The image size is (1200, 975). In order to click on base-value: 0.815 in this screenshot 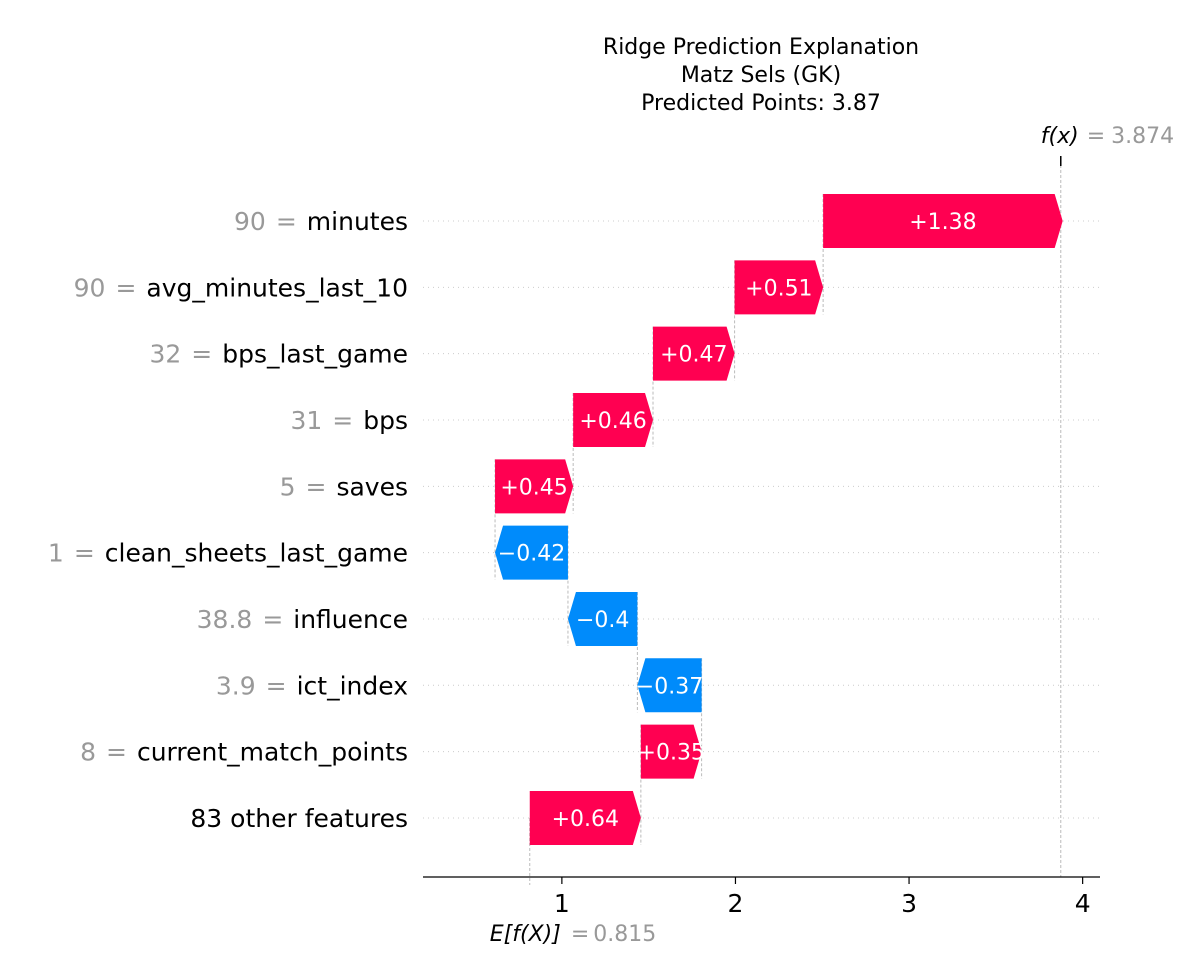, I will do `click(624, 934)`.